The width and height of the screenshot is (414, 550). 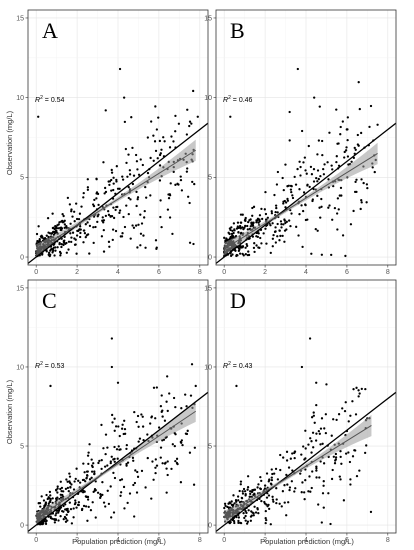 I want to click on r-squared-exponent: 2, so click(x=41, y=364).